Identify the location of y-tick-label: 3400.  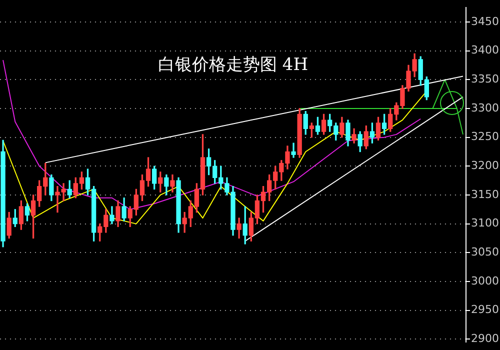
(485, 50).